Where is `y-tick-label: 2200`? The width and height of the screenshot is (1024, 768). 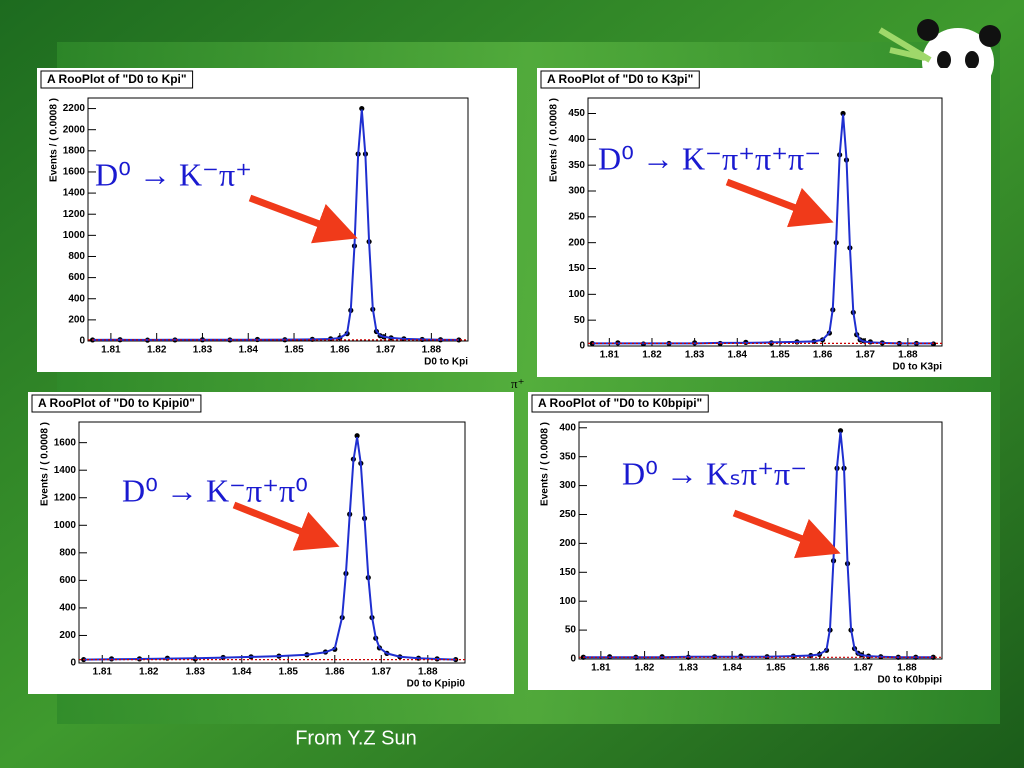
y-tick-label: 2200 is located at coordinates (74, 108).